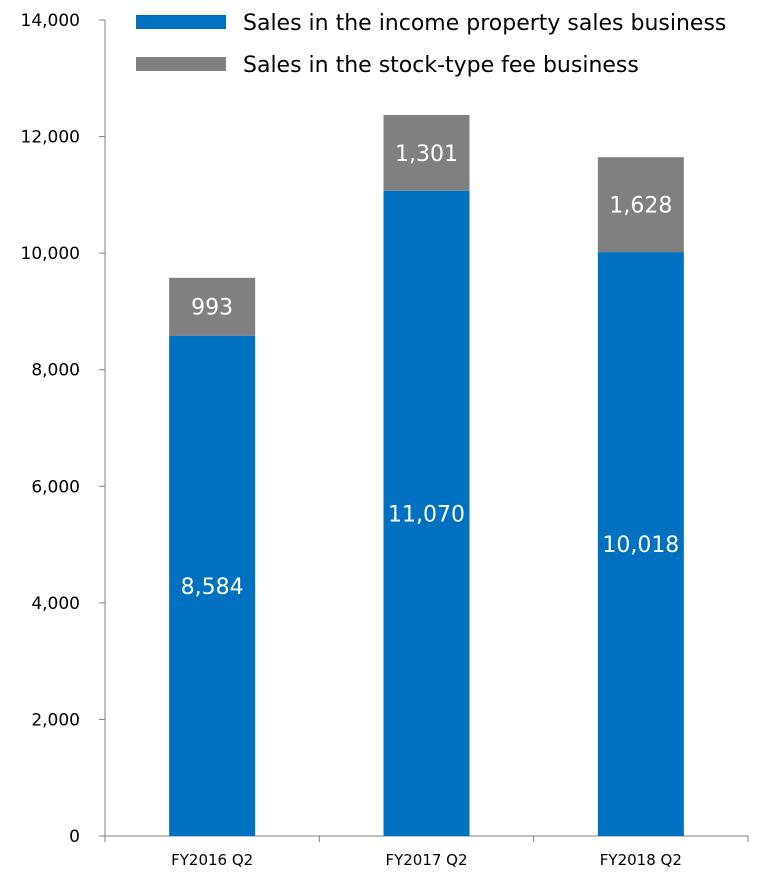 The image size is (757, 875). I want to click on data-label: 993, so click(212, 308).